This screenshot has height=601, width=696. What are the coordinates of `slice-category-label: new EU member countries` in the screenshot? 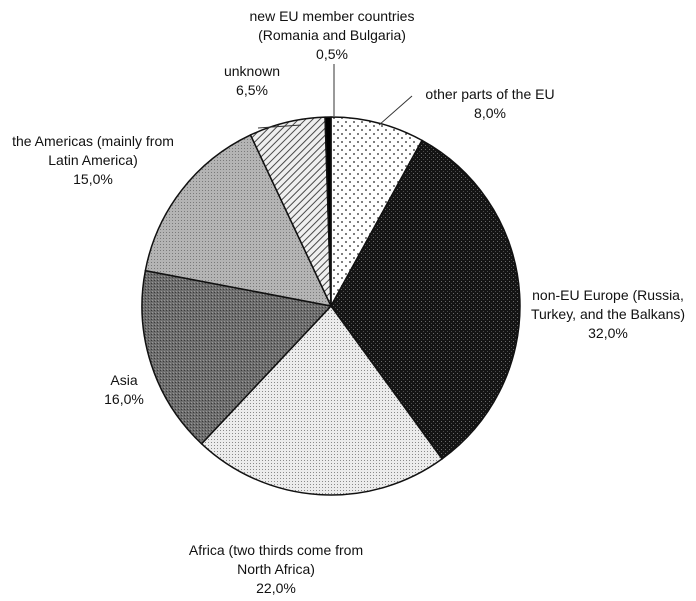 It's located at (332, 16).